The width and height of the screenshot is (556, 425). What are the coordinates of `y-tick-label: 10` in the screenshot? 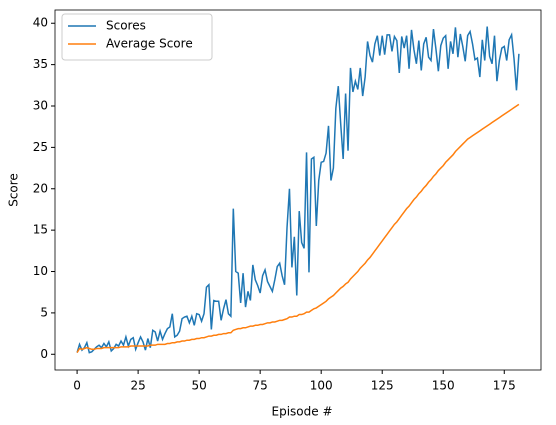 It's located at (40, 271).